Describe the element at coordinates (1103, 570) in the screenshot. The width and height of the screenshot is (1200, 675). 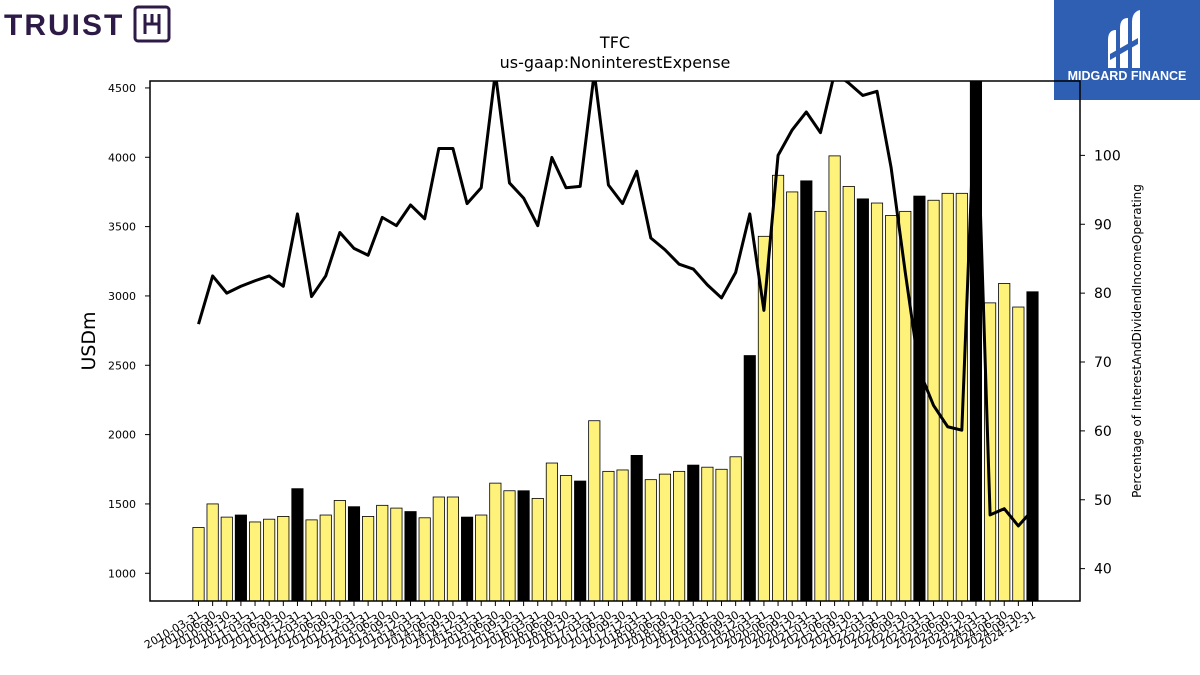
I see `y2-tick-label: 40` at that location.